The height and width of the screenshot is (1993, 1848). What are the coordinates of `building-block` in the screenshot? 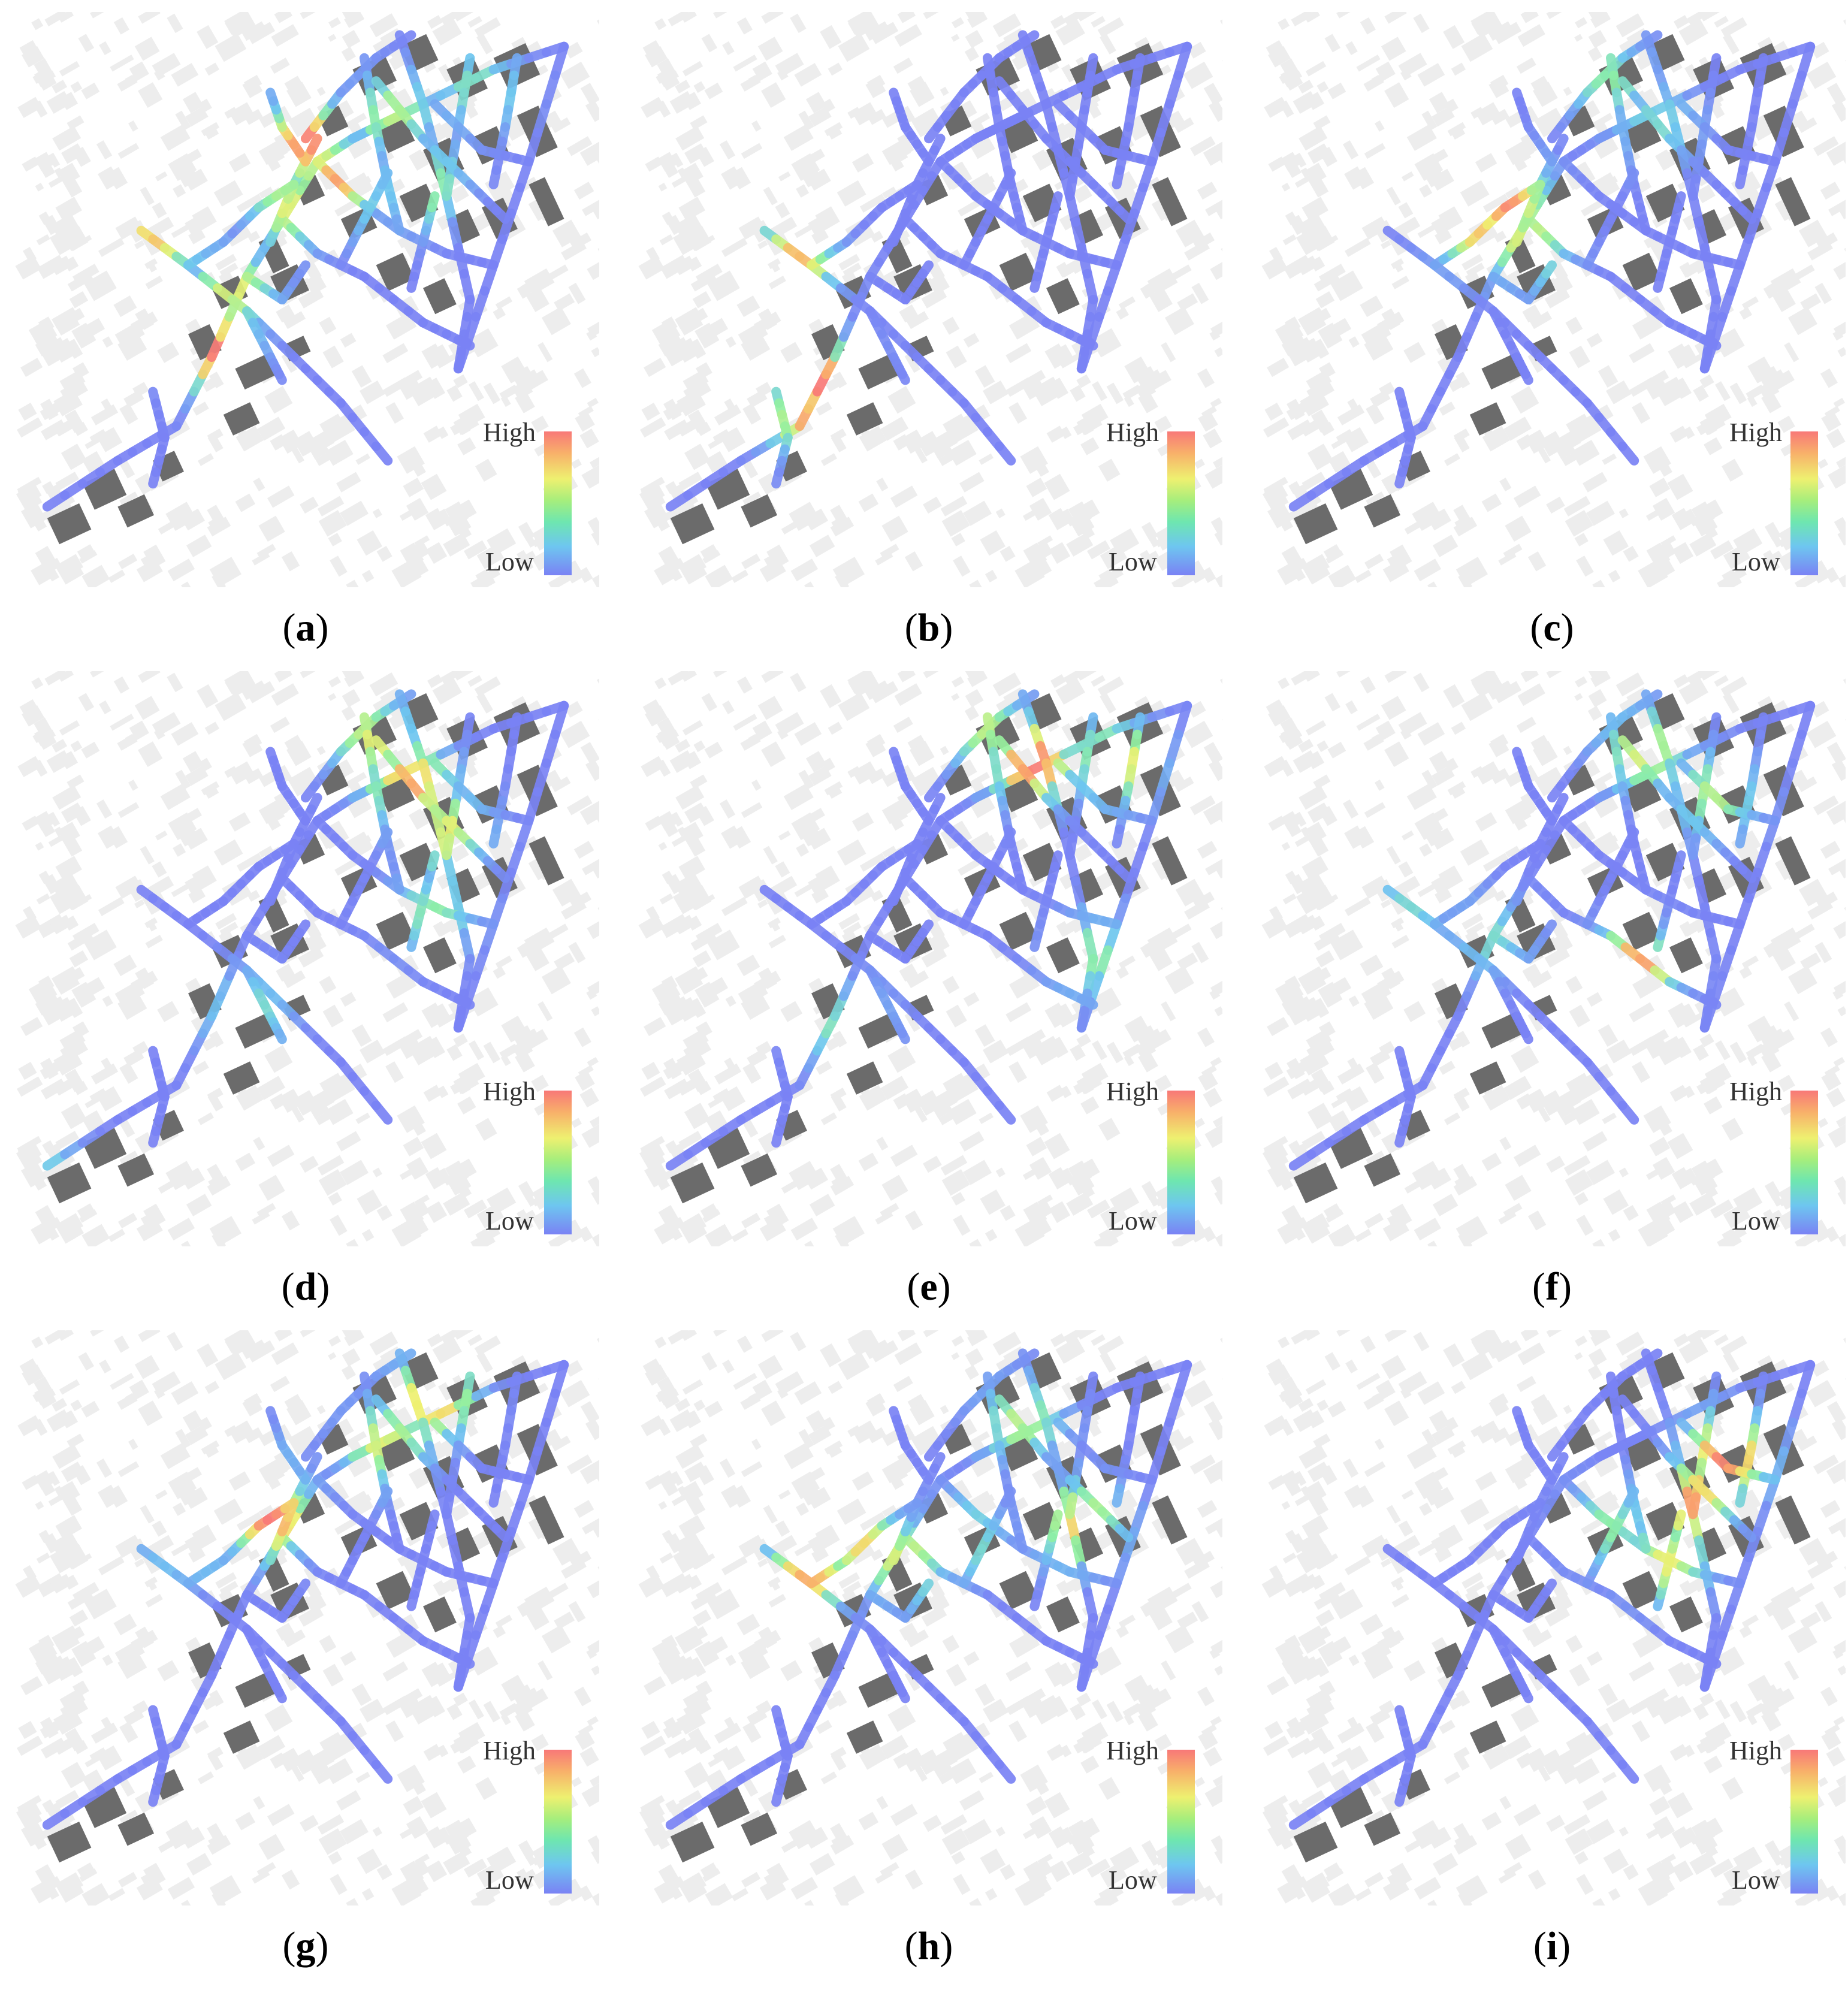 It's located at (439, 296).